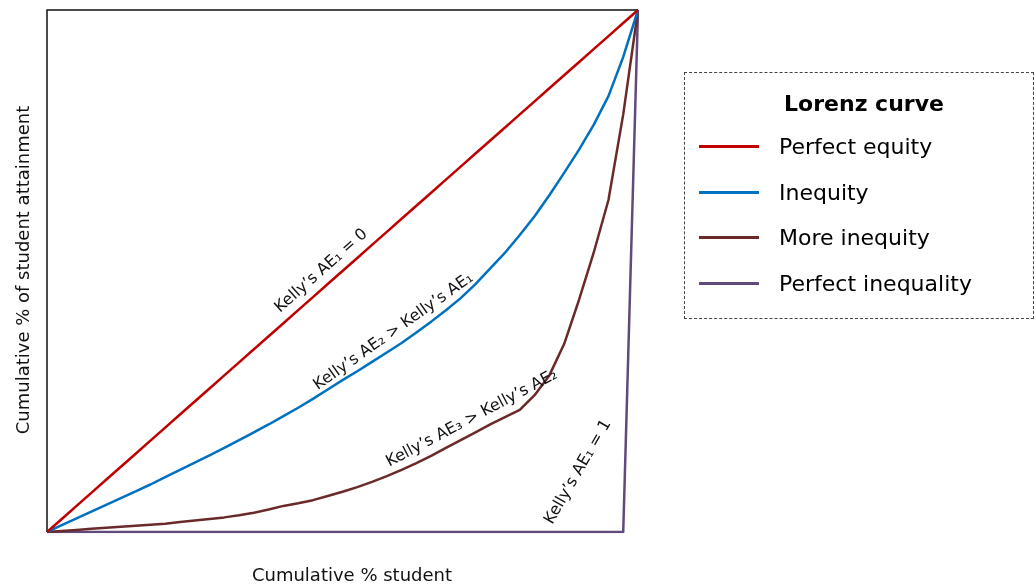 The image size is (1036, 587). Describe the element at coordinates (824, 192) in the screenshot. I see `legend-label: Inequity` at that location.